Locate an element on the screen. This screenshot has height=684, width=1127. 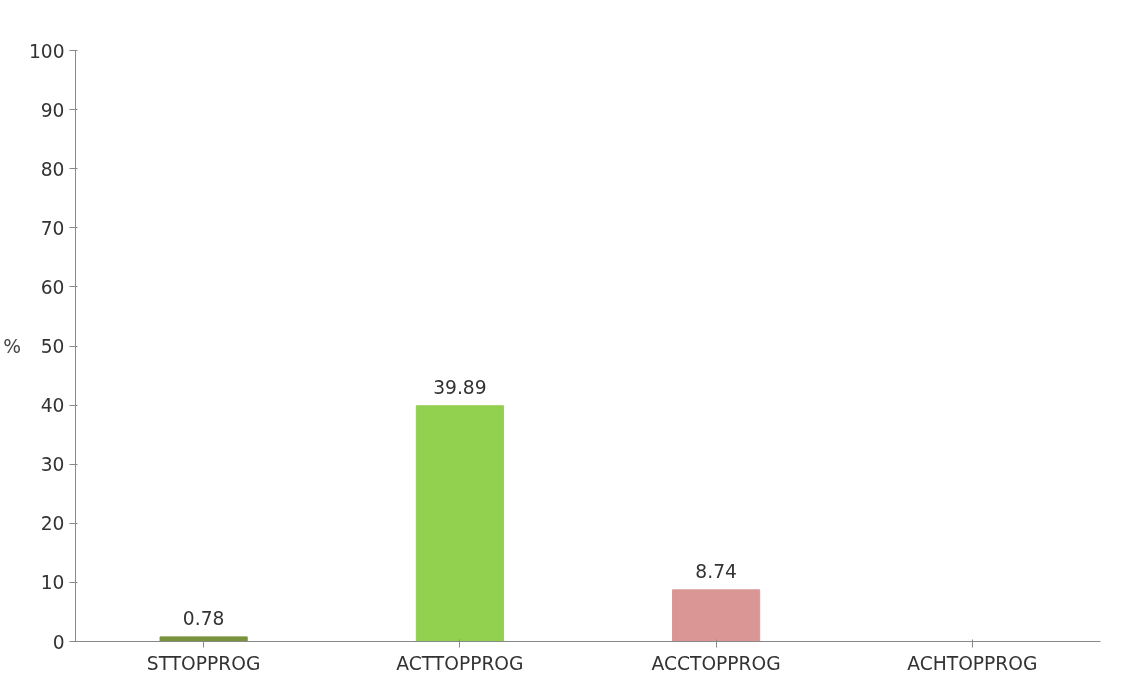
y-axis-title: % is located at coordinates (12, 346).